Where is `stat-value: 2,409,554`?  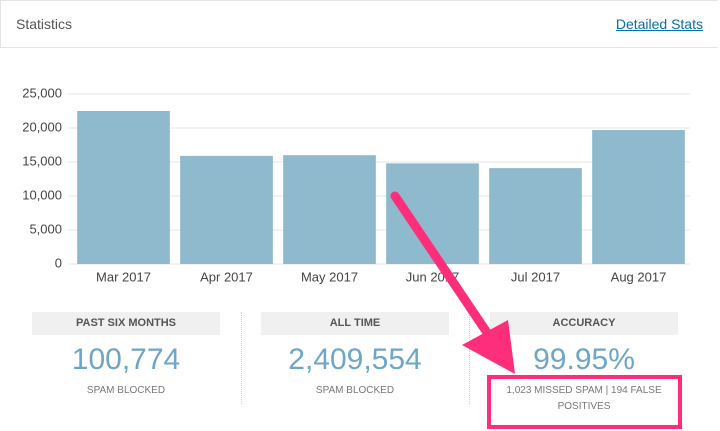 stat-value: 2,409,554 is located at coordinates (355, 359).